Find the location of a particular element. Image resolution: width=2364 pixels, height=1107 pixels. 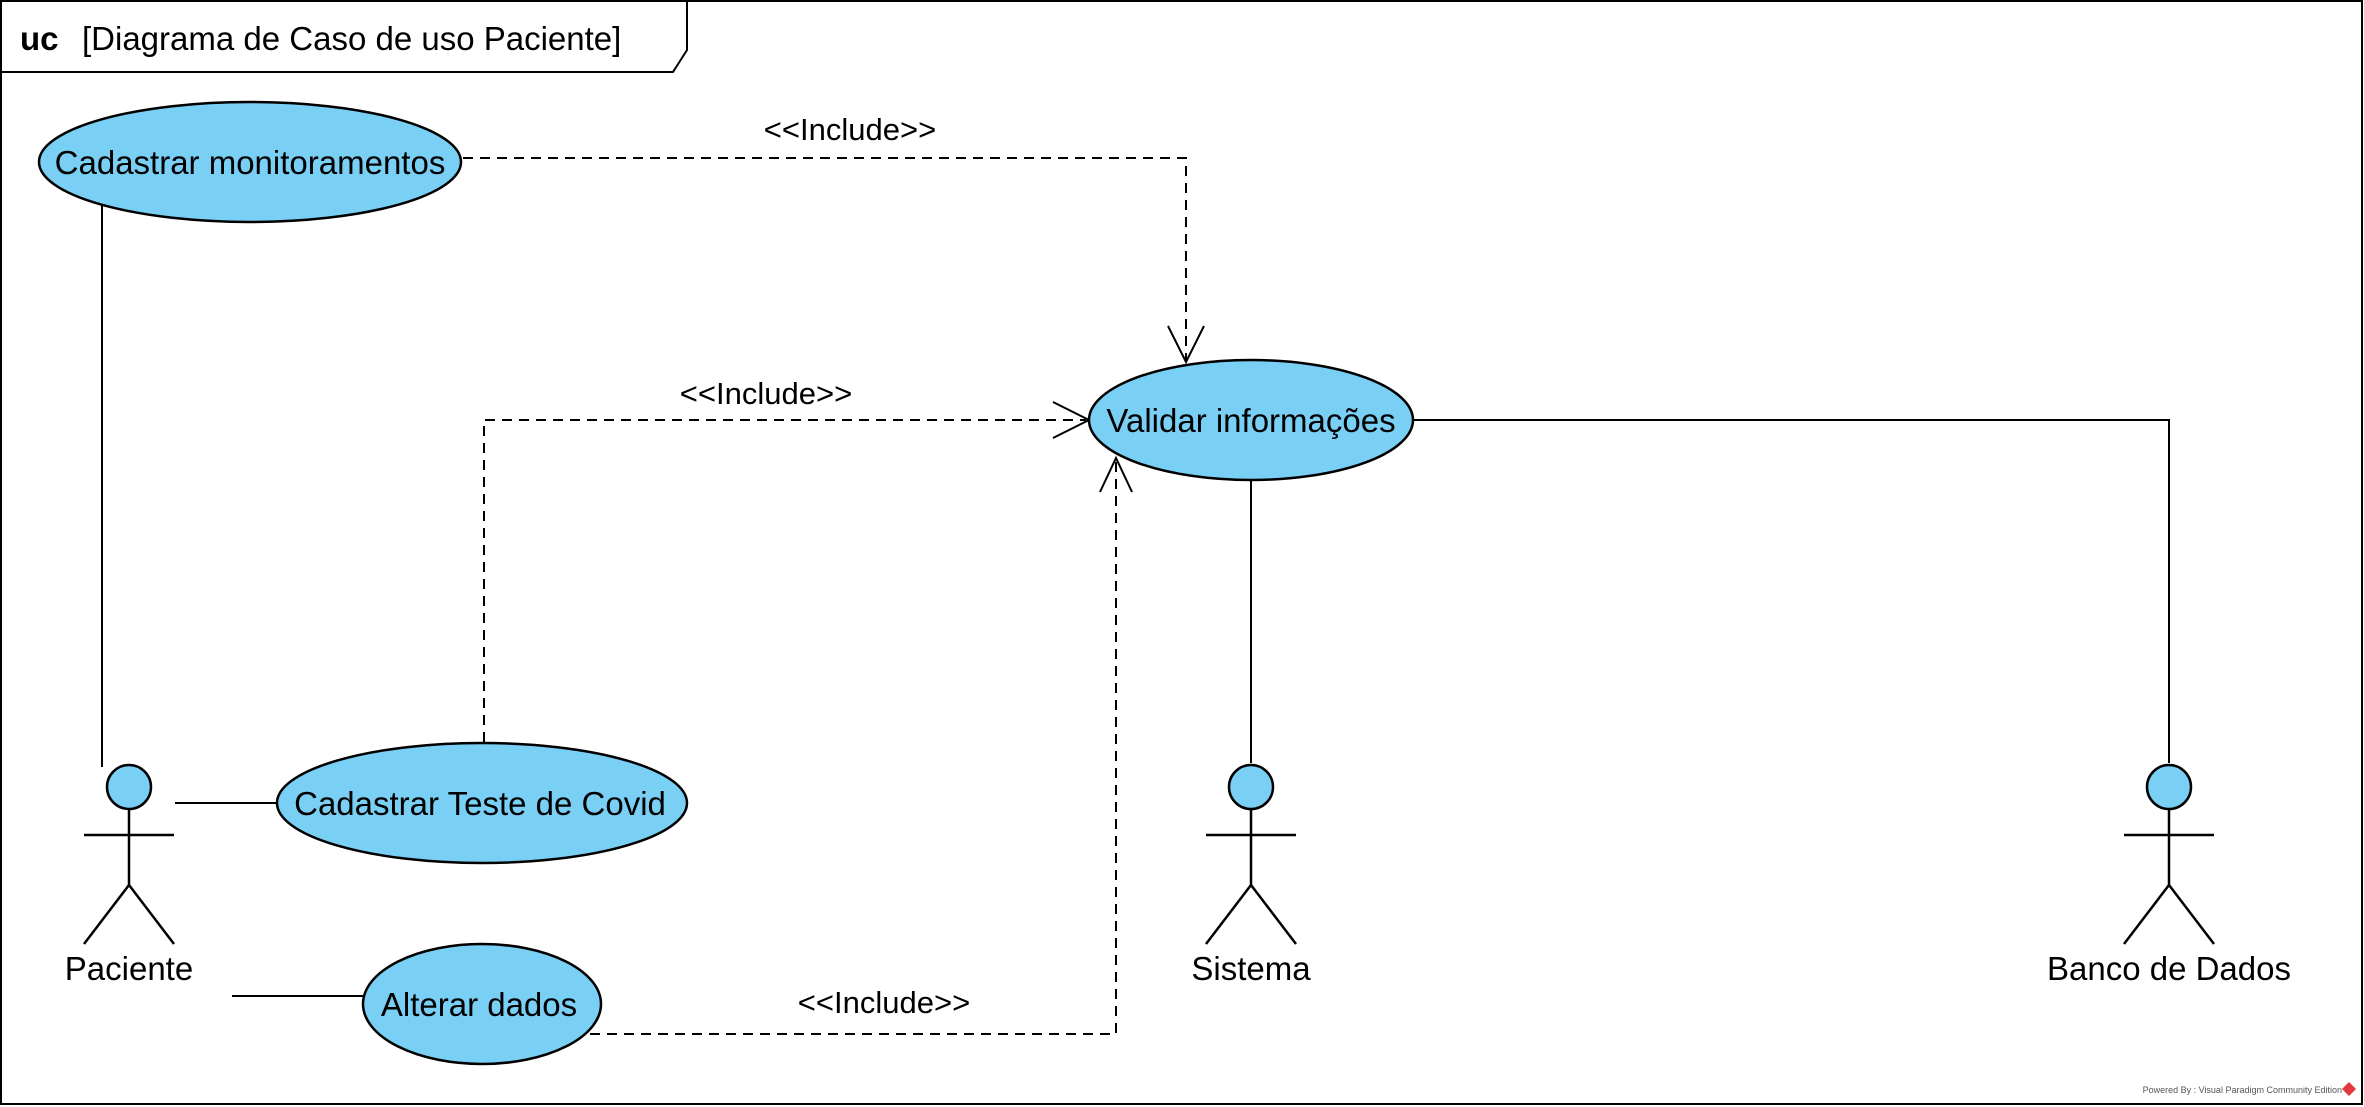

actor-label: Paciente is located at coordinates (129, 968).